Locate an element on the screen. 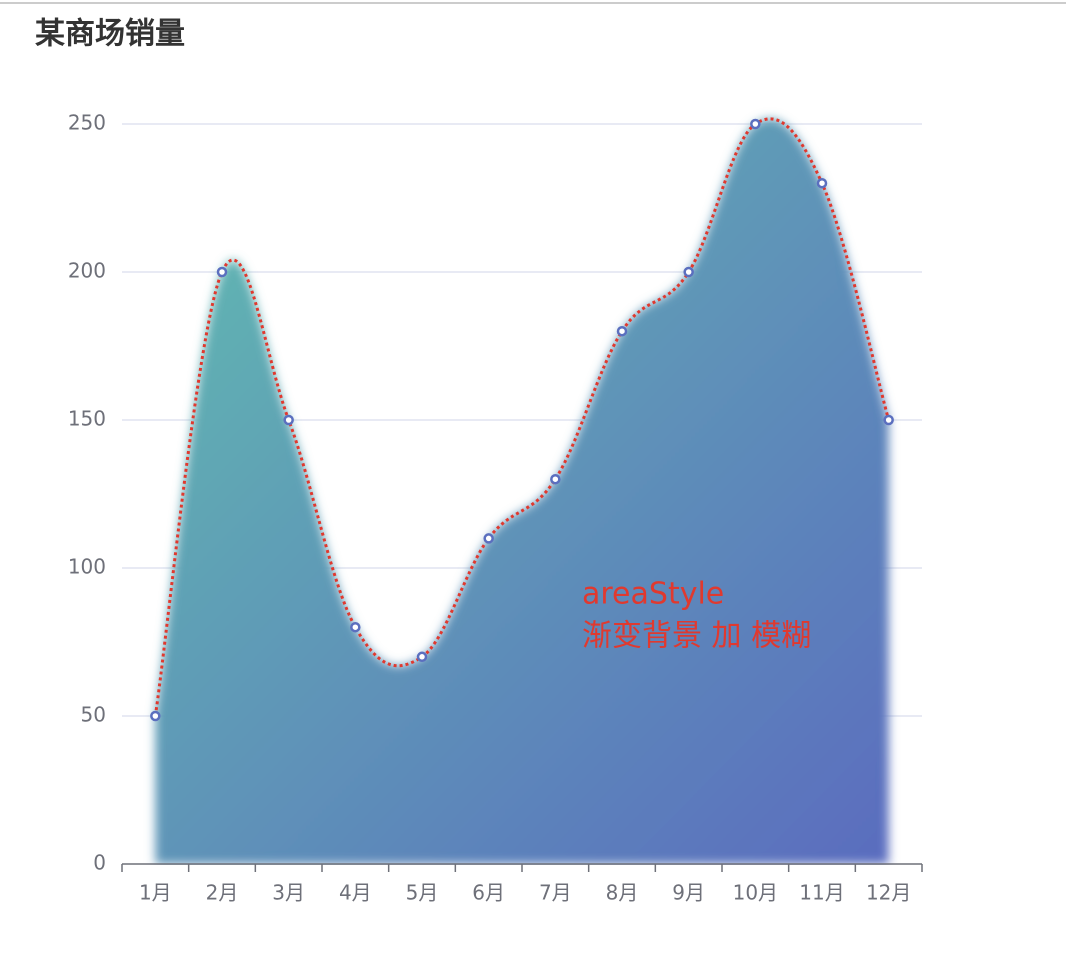  y-tick-label: 250 is located at coordinates (87, 123).